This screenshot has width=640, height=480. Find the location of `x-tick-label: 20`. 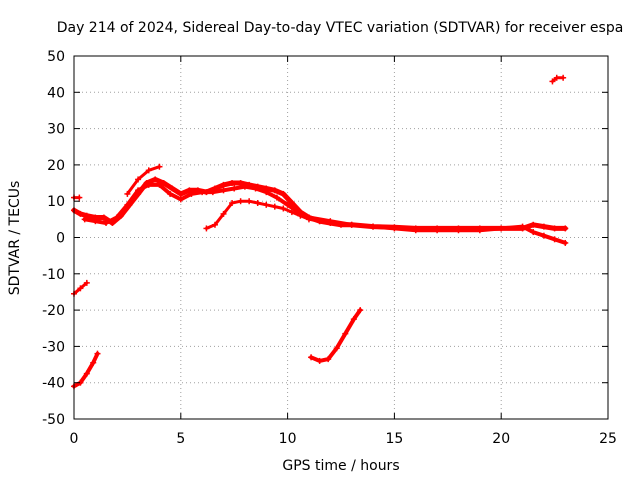

x-tick-label: 20 is located at coordinates (501, 439).